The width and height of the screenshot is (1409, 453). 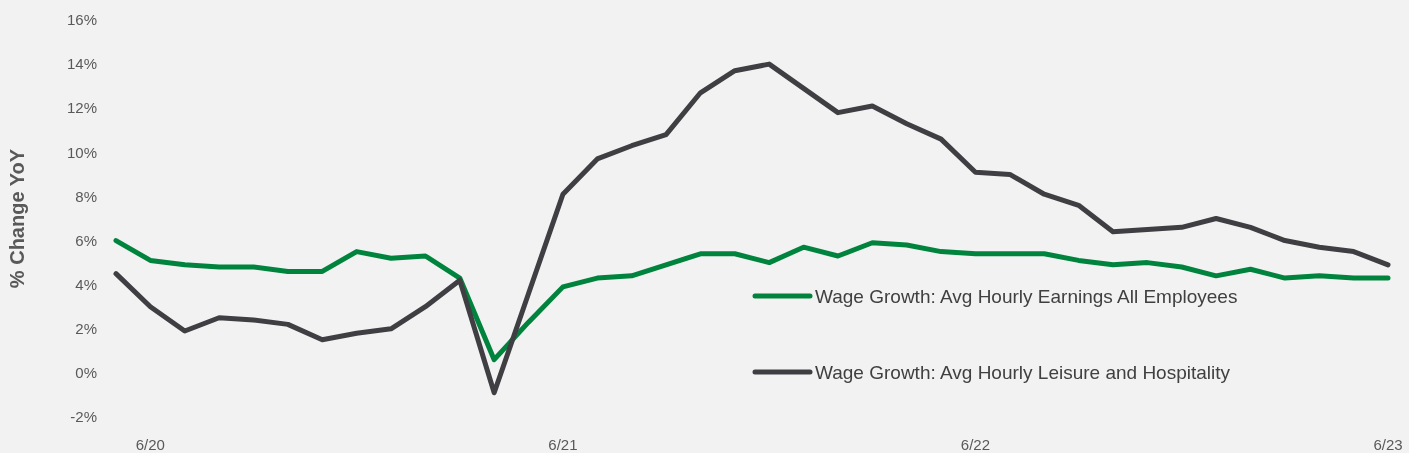 What do you see at coordinates (1023, 372) in the screenshot?
I see `legend-label: Wage Growth: Avg Hourly Leisure and Hospitality` at bounding box center [1023, 372].